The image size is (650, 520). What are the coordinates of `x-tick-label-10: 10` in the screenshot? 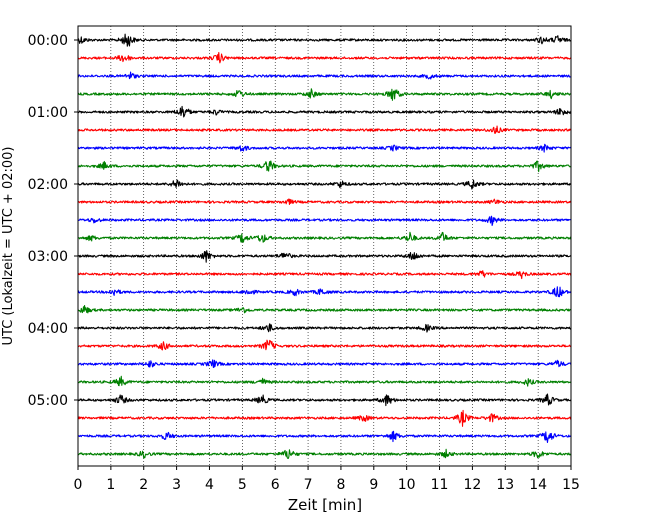 It's located at (407, 485).